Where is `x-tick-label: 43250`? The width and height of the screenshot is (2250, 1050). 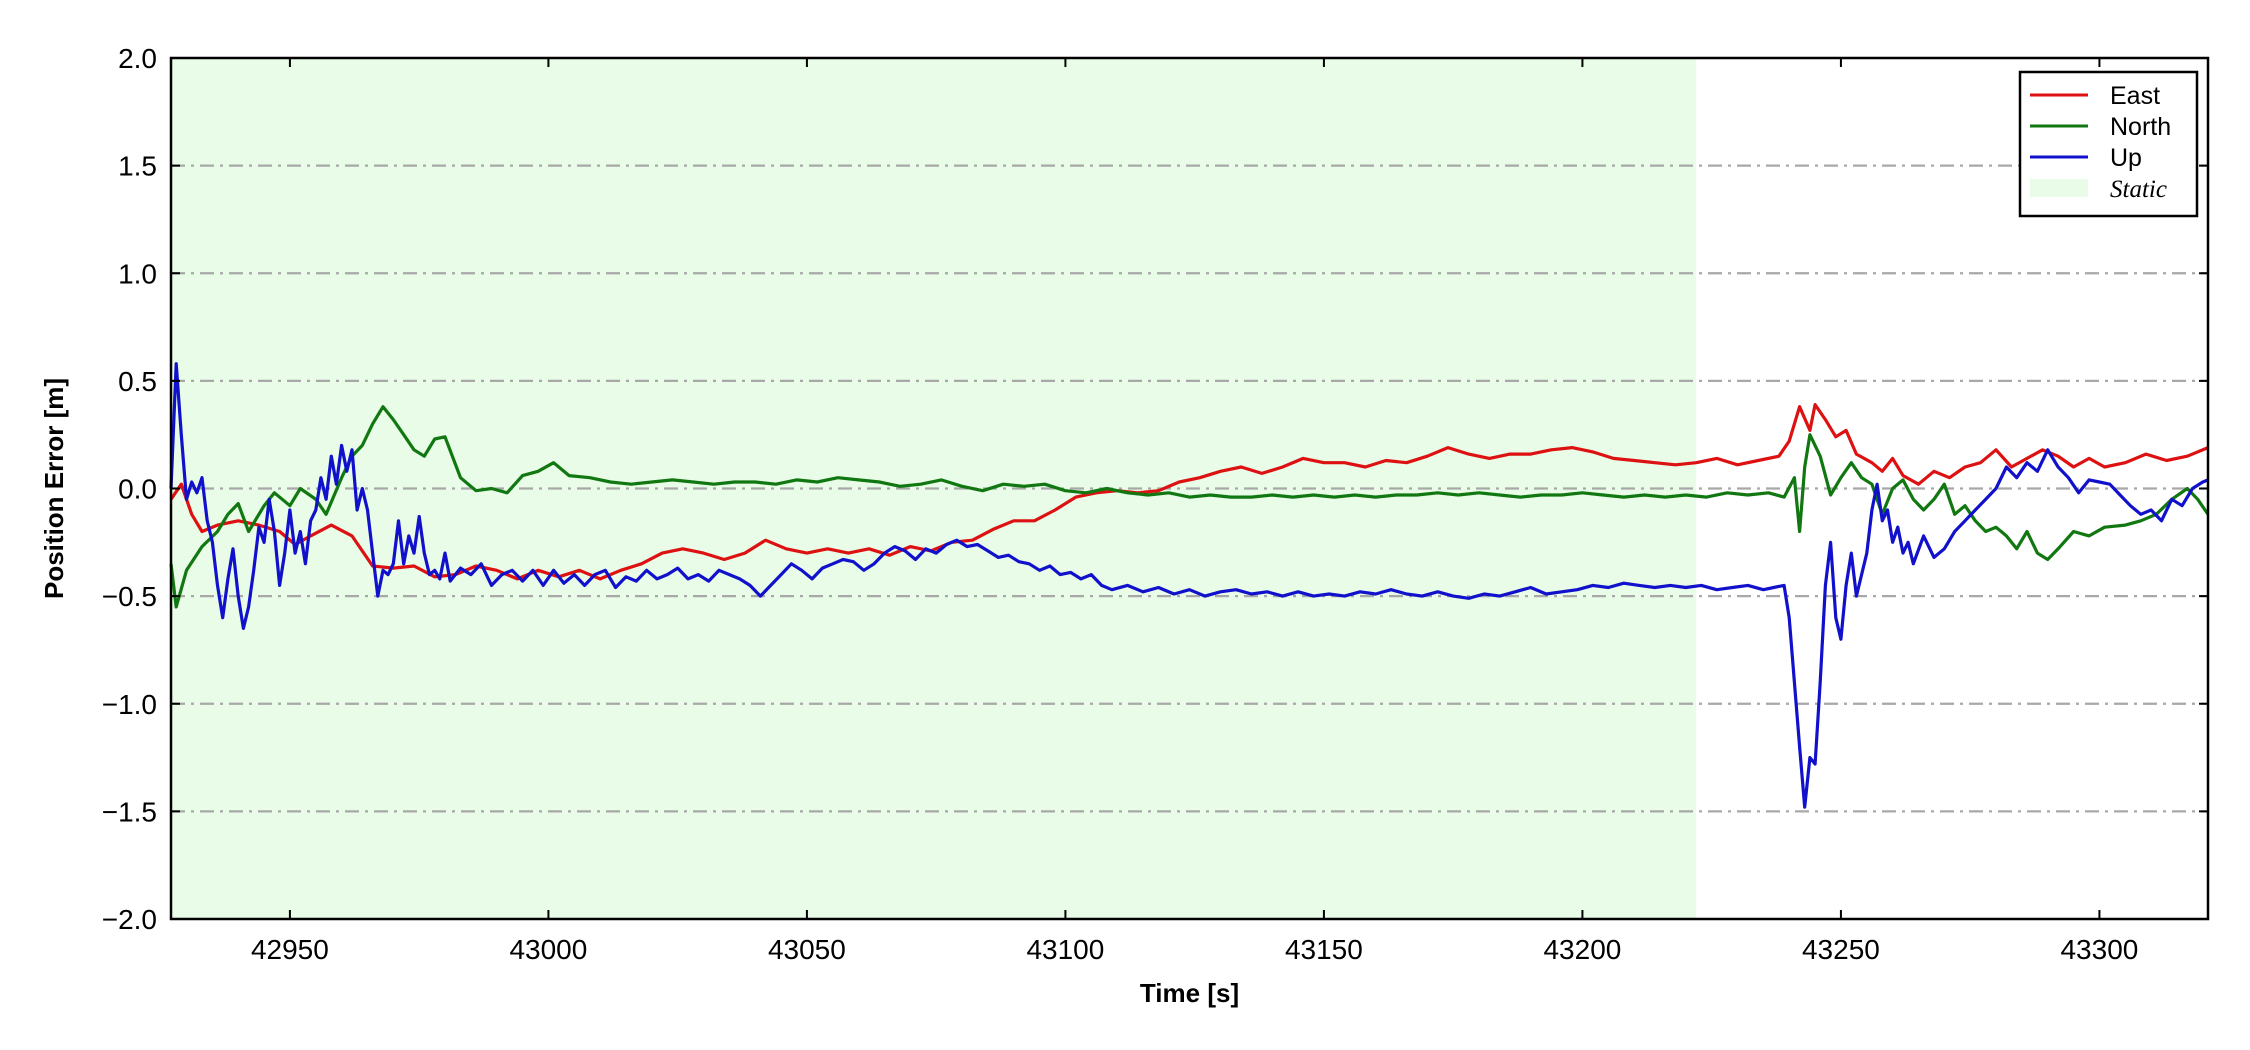
x-tick-label: 43250 is located at coordinates (1841, 949).